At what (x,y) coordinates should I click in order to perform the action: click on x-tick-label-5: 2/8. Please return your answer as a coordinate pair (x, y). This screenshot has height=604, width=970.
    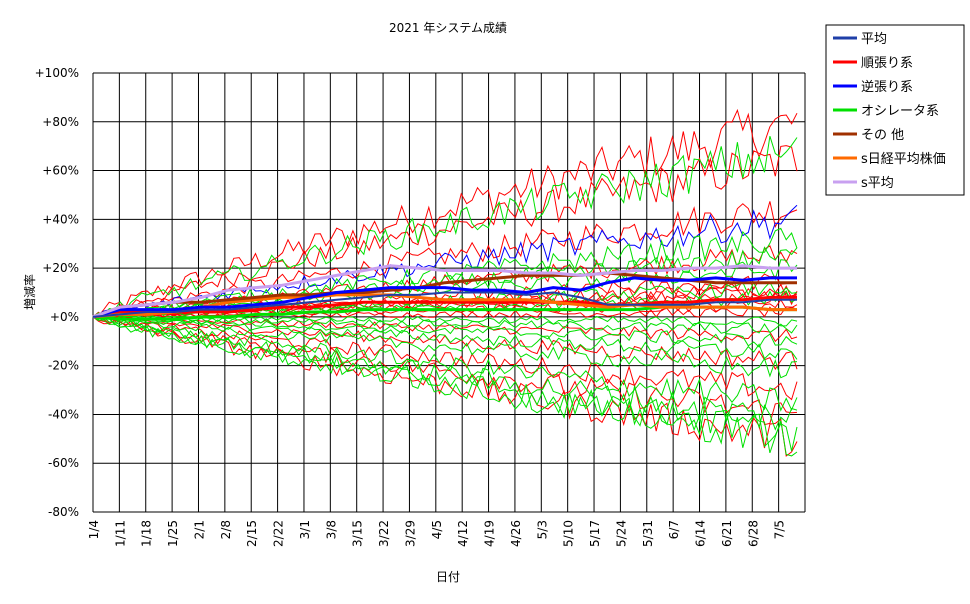
    Looking at the image, I should click on (226, 529).